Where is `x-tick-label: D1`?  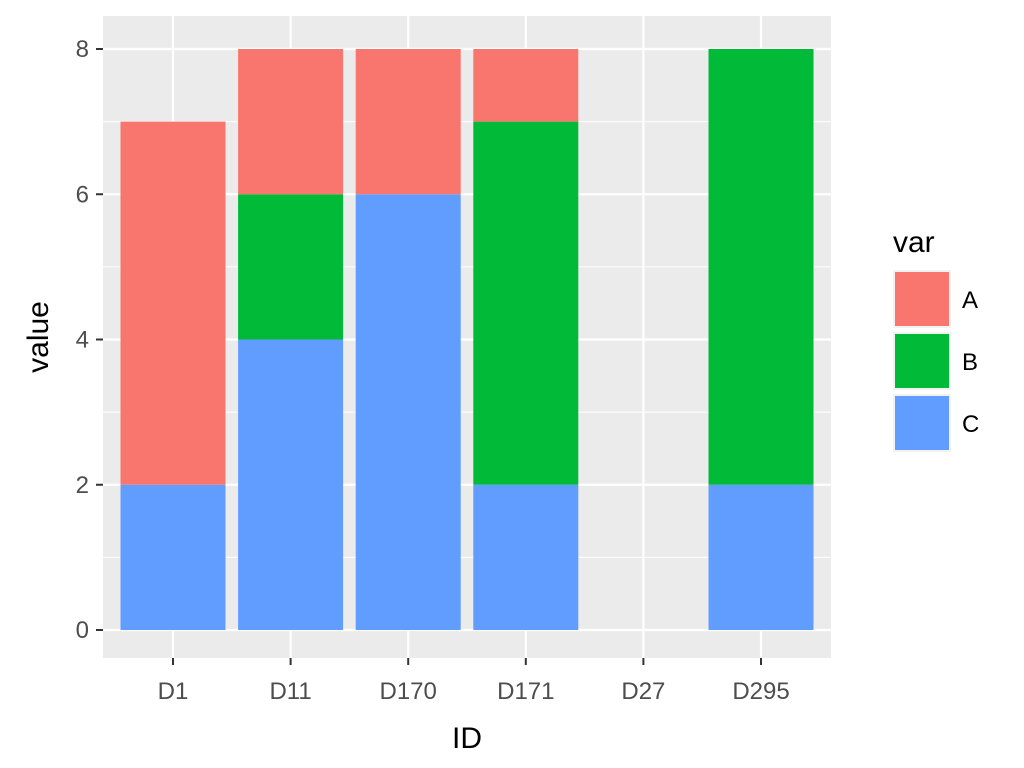 x-tick-label: D1 is located at coordinates (173, 691).